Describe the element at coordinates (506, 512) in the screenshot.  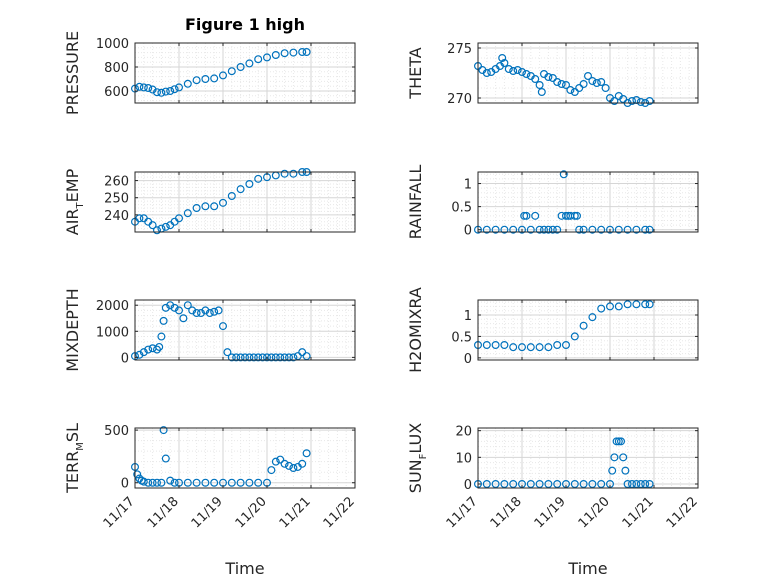
I see `x-tick-label: 11/18` at that location.